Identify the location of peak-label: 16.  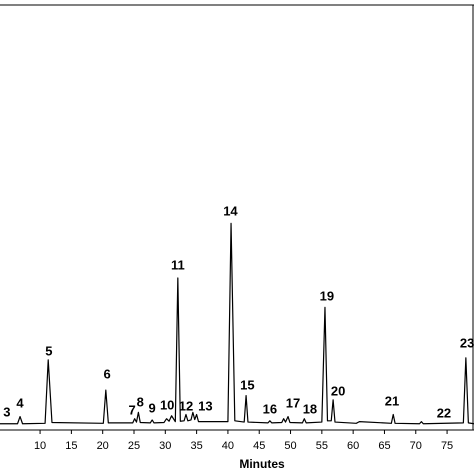
(270, 408).